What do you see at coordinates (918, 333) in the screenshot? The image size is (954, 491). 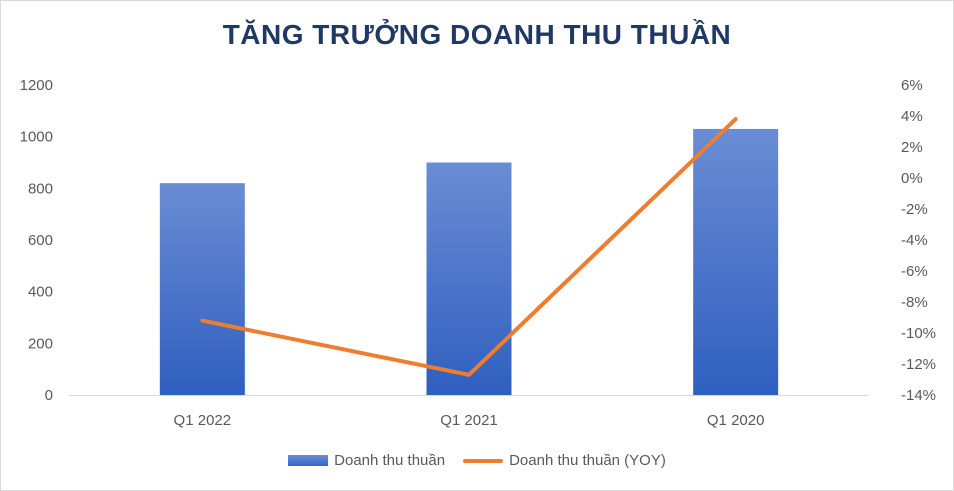 I see `y-right-tick-label: -10%` at bounding box center [918, 333].